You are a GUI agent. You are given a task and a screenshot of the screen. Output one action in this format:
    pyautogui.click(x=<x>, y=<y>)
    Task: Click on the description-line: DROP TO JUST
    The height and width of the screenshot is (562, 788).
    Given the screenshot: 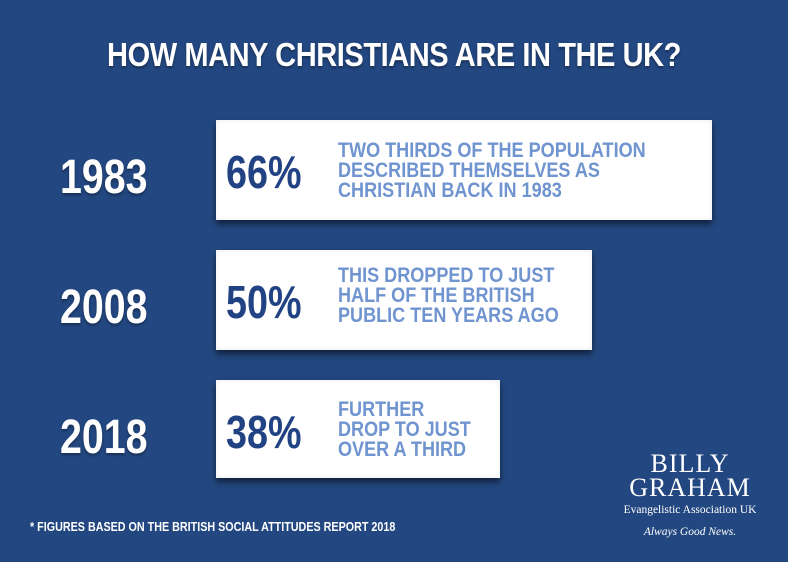 What is the action you would take?
    pyautogui.click(x=404, y=429)
    